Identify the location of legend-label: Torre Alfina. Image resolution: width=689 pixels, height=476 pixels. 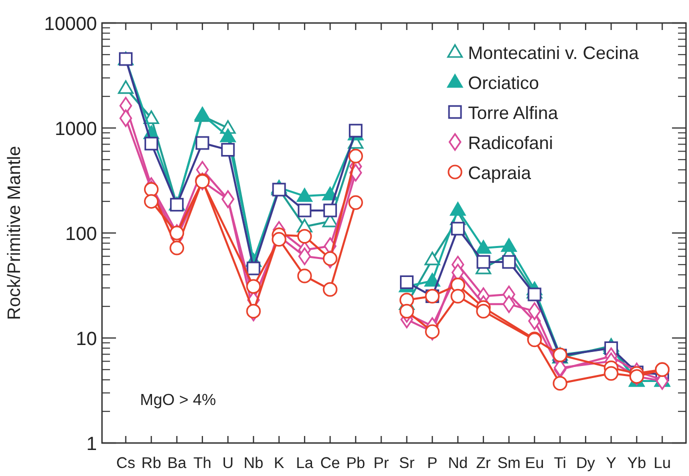
(514, 113).